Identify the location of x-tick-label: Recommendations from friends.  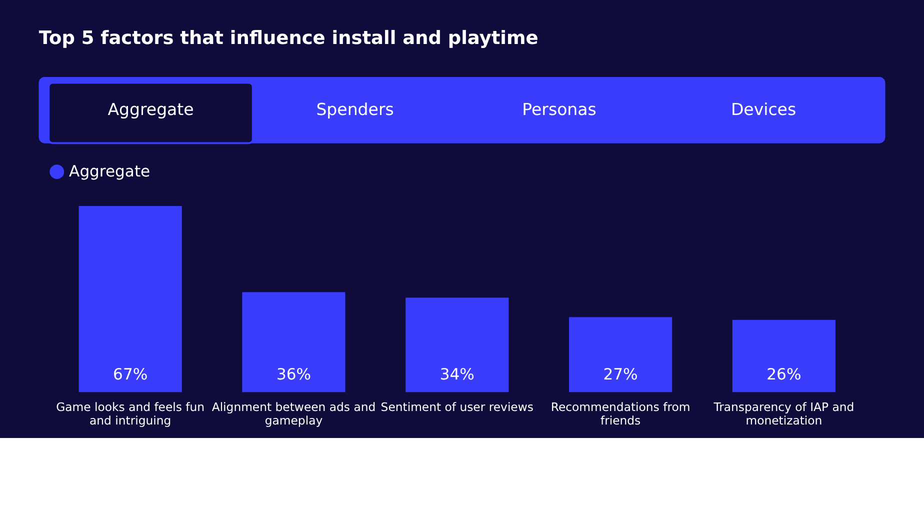
(620, 414).